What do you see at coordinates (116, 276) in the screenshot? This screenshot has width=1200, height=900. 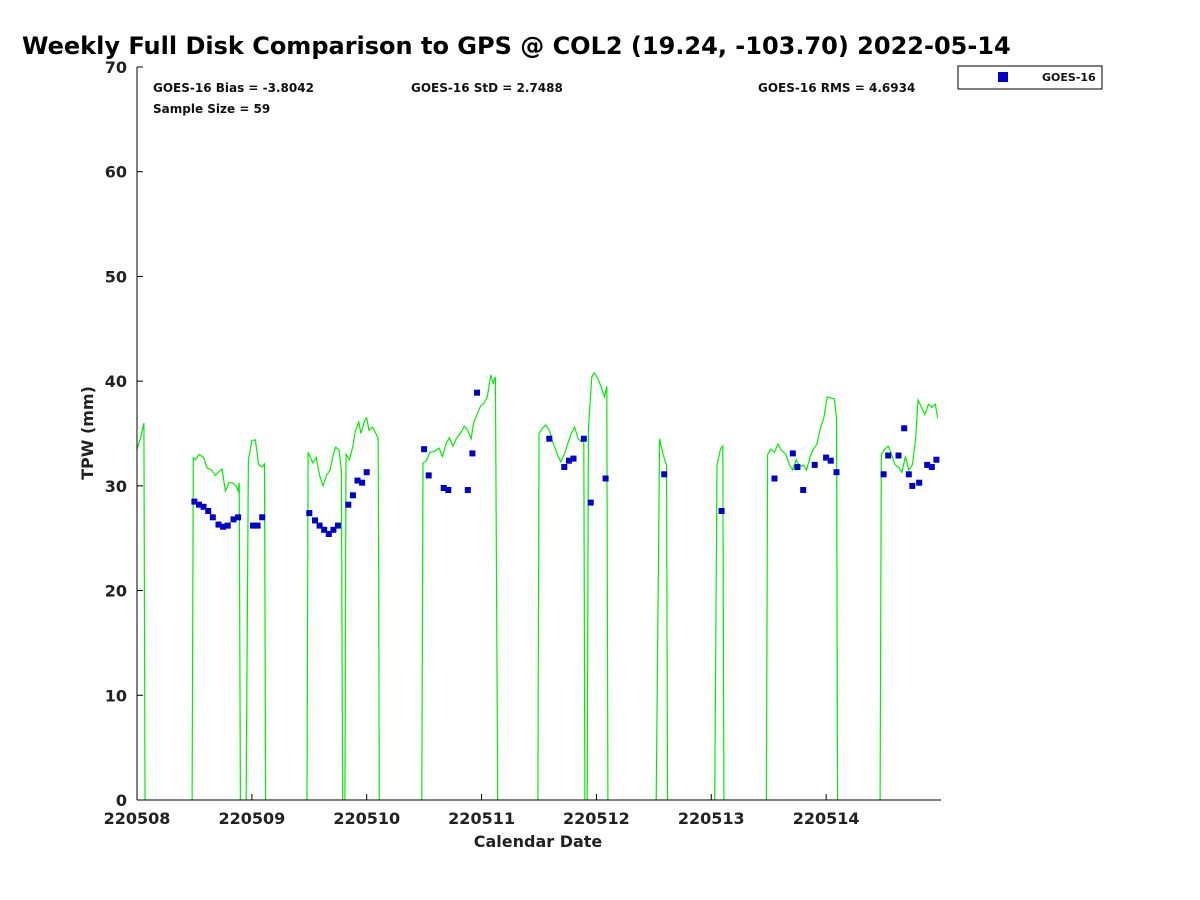 I see `y-tick-label: 50` at bounding box center [116, 276].